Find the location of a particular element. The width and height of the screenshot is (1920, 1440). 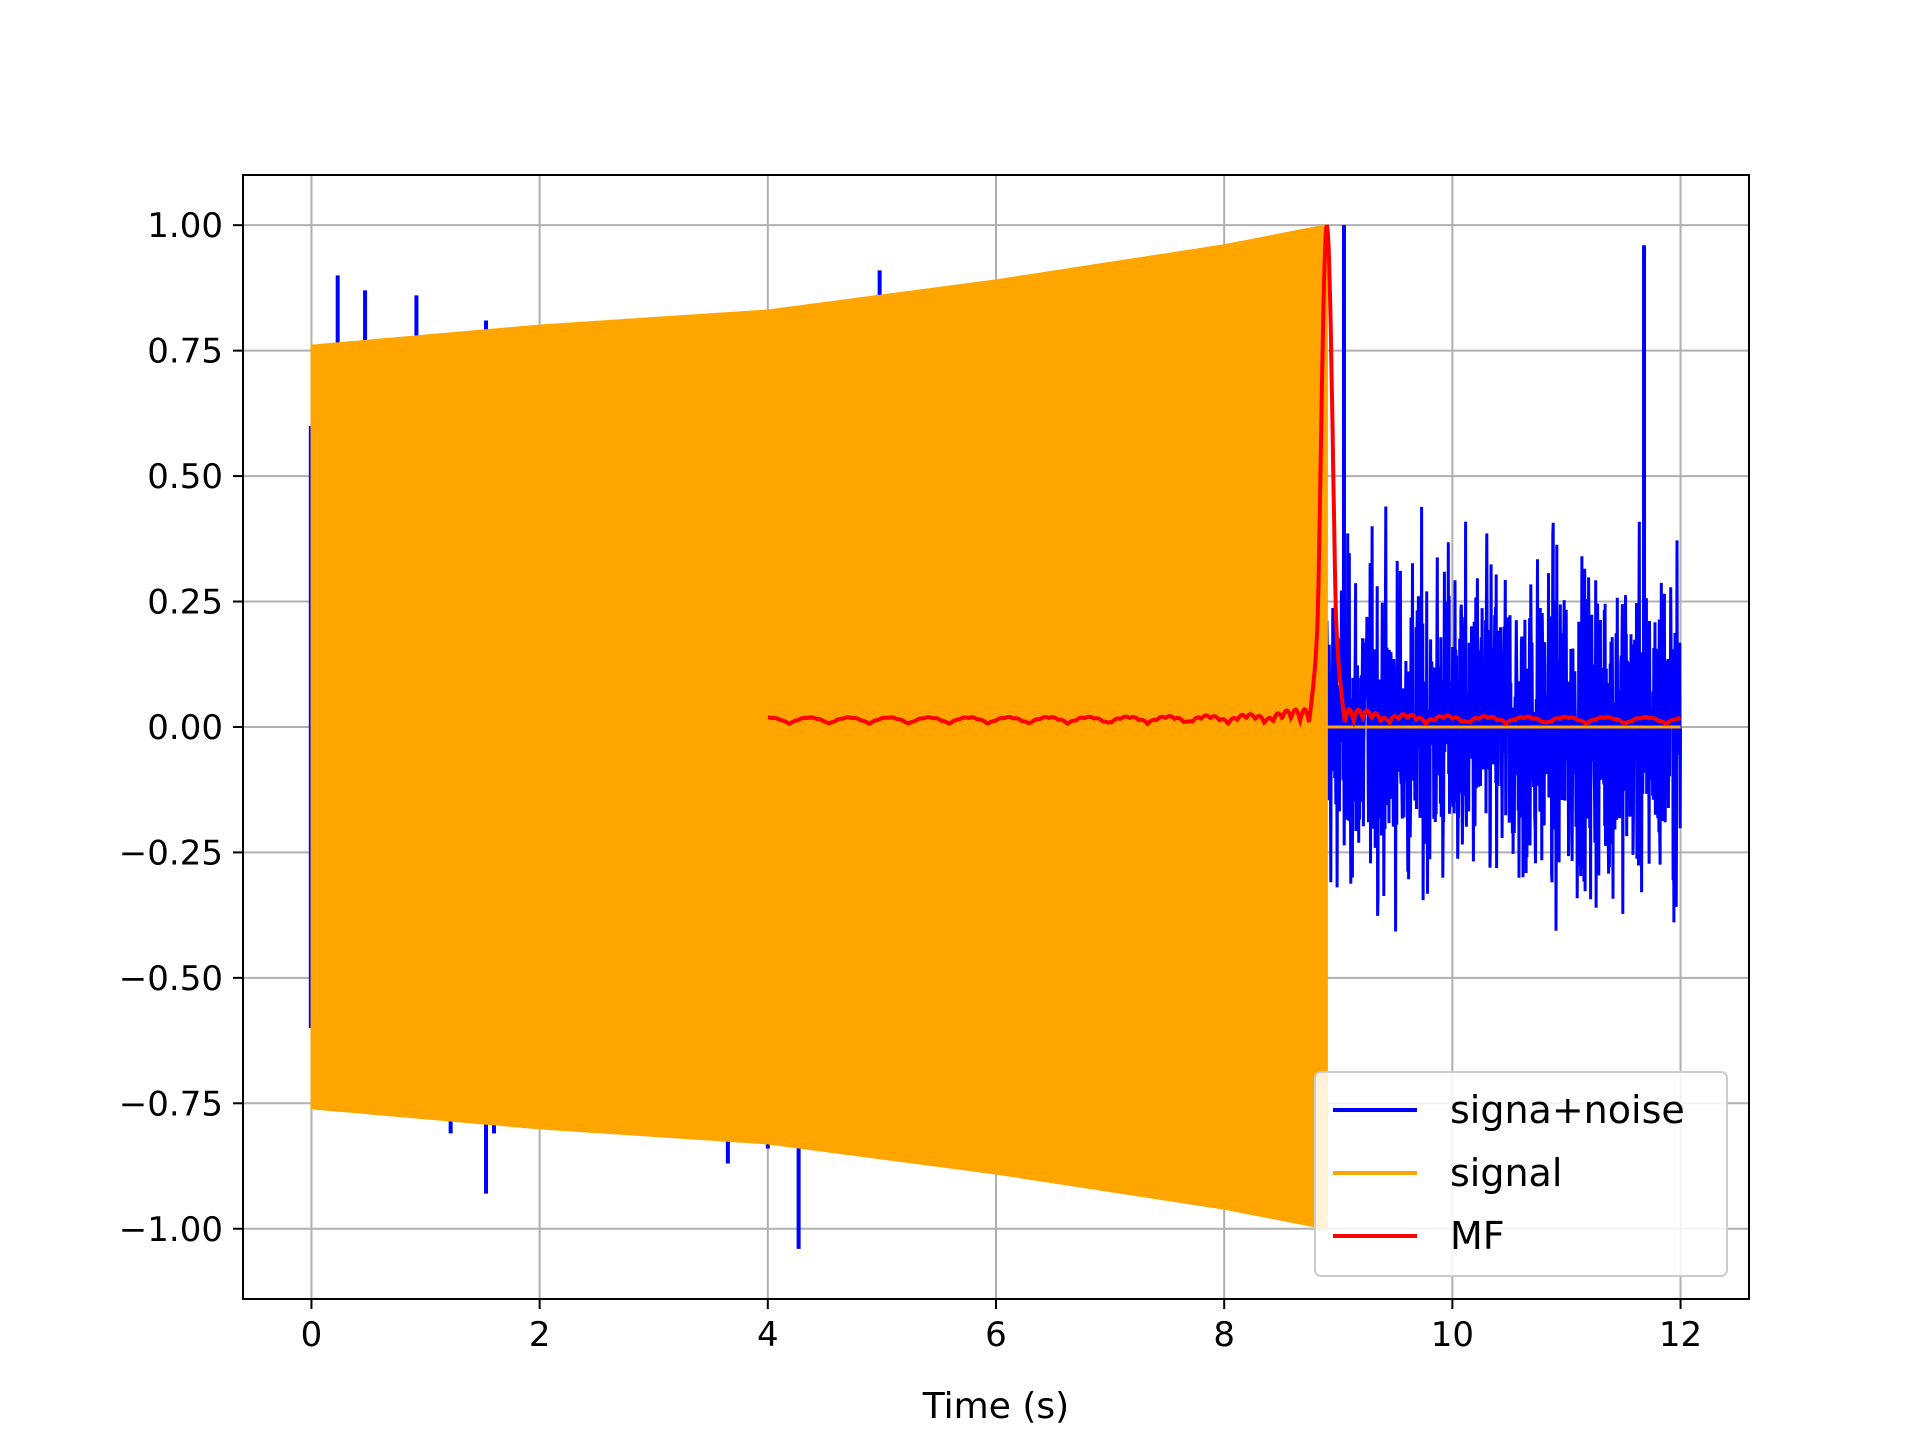

legend-entry-label: signal is located at coordinates (1506, 1173).